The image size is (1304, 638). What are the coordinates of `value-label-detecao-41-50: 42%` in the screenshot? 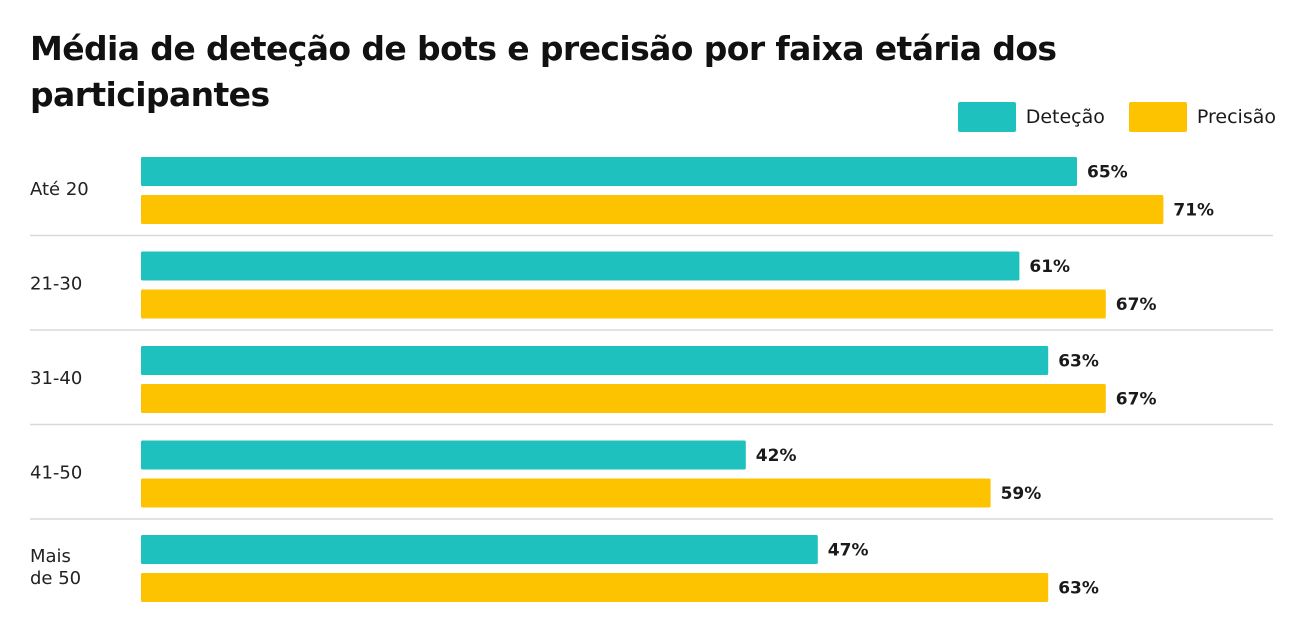 It's located at (776, 456).